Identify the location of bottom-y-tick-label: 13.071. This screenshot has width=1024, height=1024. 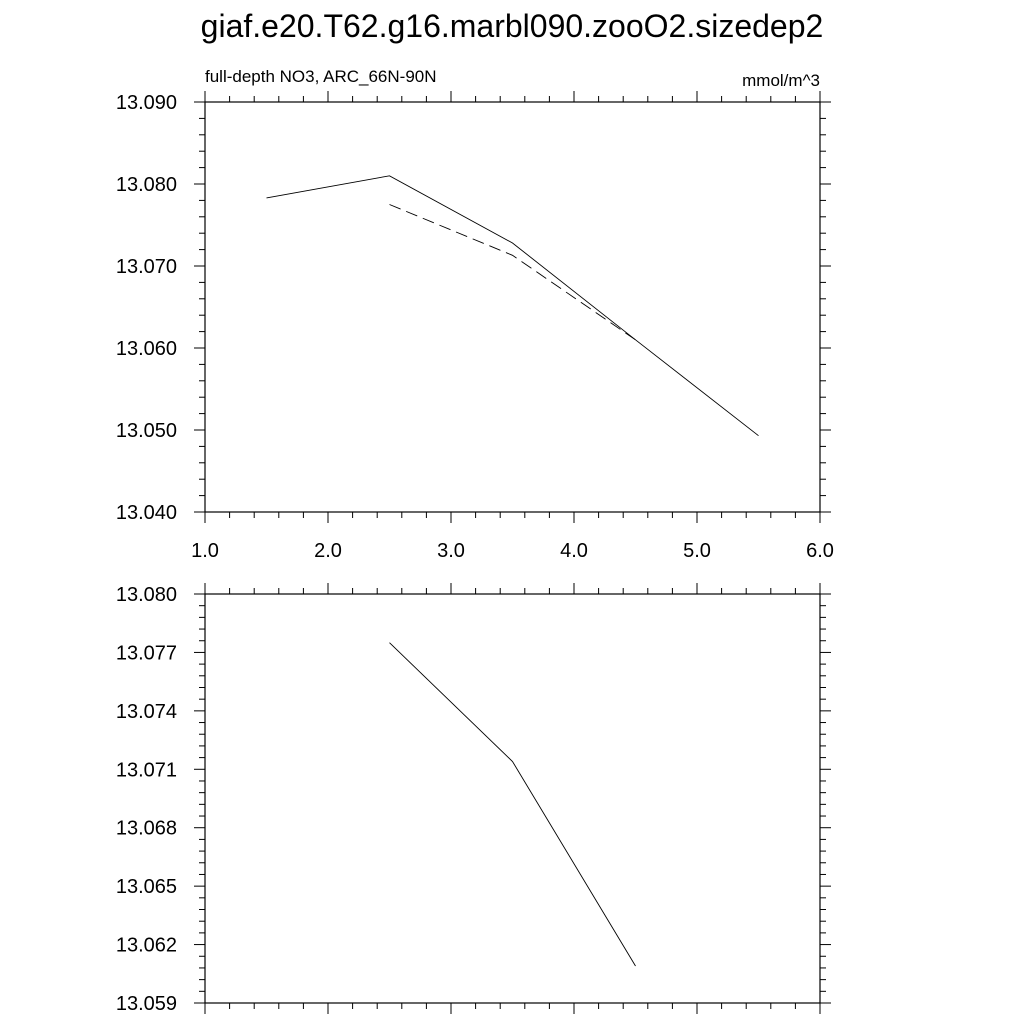
(146, 770).